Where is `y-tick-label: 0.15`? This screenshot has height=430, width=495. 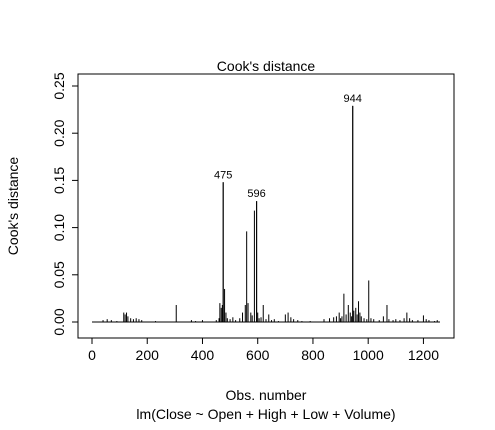
y-tick-label: 0.15 is located at coordinates (59, 180).